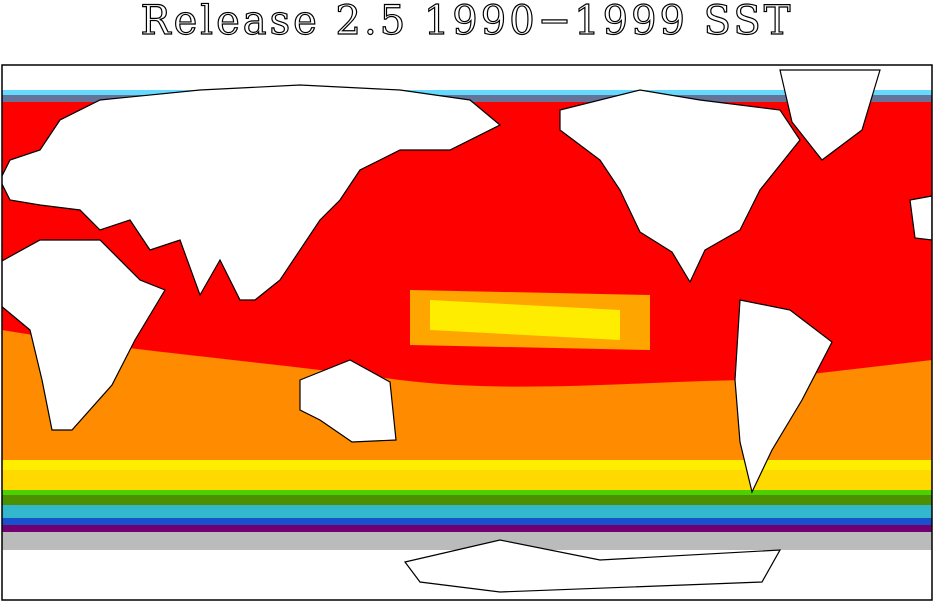  Describe the element at coordinates (525, 320) in the screenshot. I see `pacific-cool-core` at that location.